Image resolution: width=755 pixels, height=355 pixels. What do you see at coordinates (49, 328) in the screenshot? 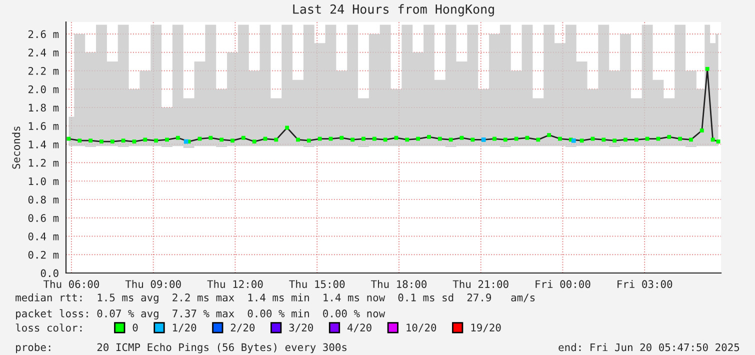
I see `legend-title: loss color:` at bounding box center [49, 328].